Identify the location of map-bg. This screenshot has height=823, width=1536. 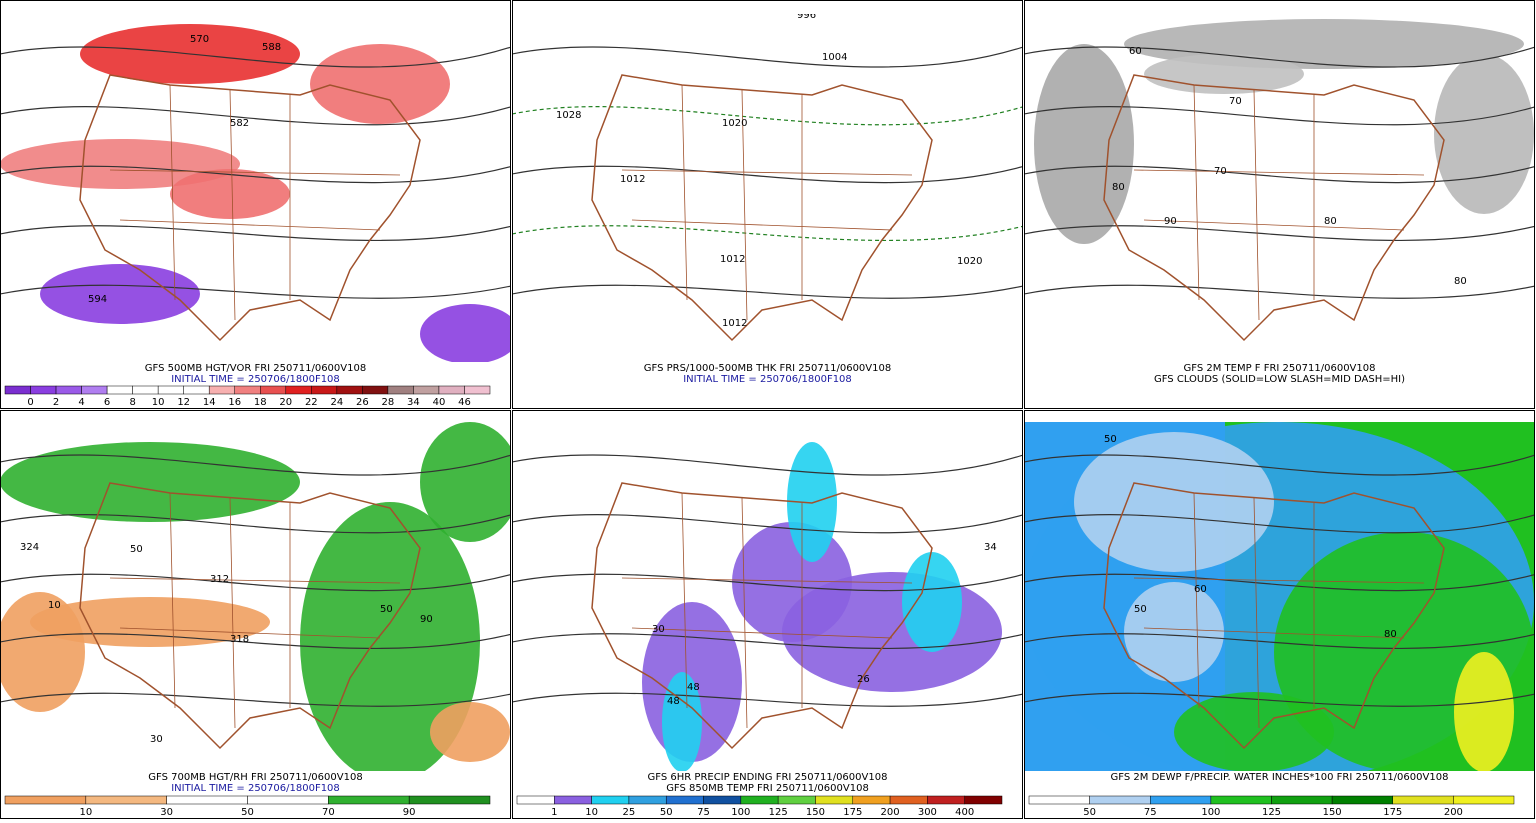
(767, 188).